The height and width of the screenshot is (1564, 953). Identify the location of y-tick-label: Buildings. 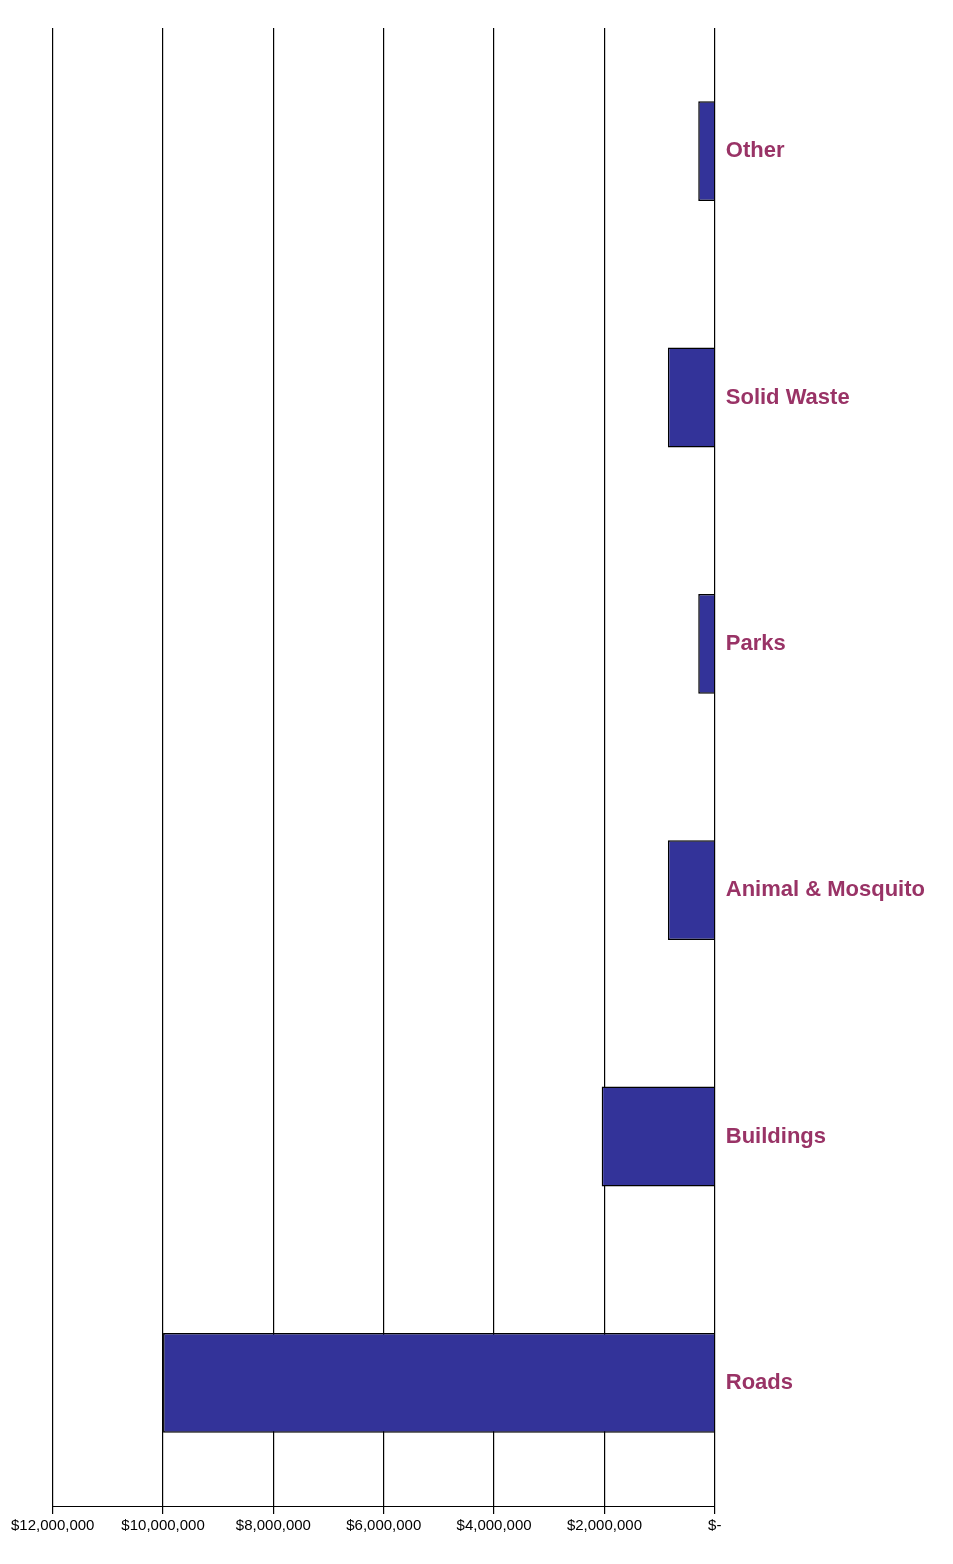
(775, 1135).